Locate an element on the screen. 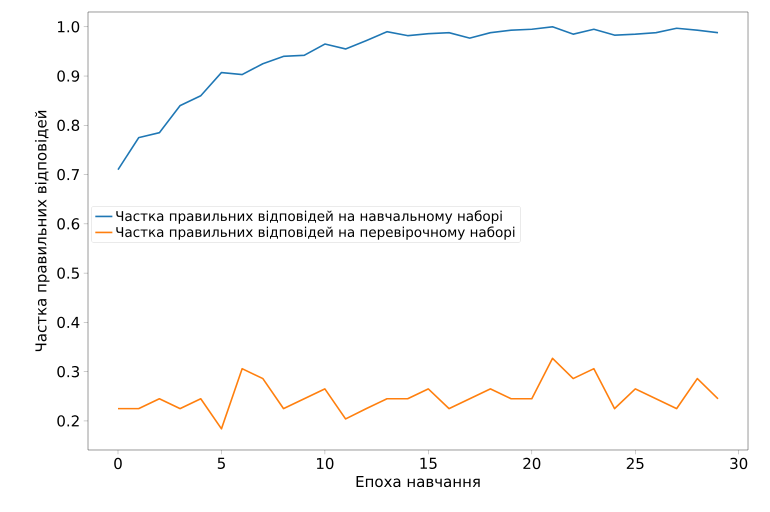  x-tick-label: 25 is located at coordinates (635, 464).